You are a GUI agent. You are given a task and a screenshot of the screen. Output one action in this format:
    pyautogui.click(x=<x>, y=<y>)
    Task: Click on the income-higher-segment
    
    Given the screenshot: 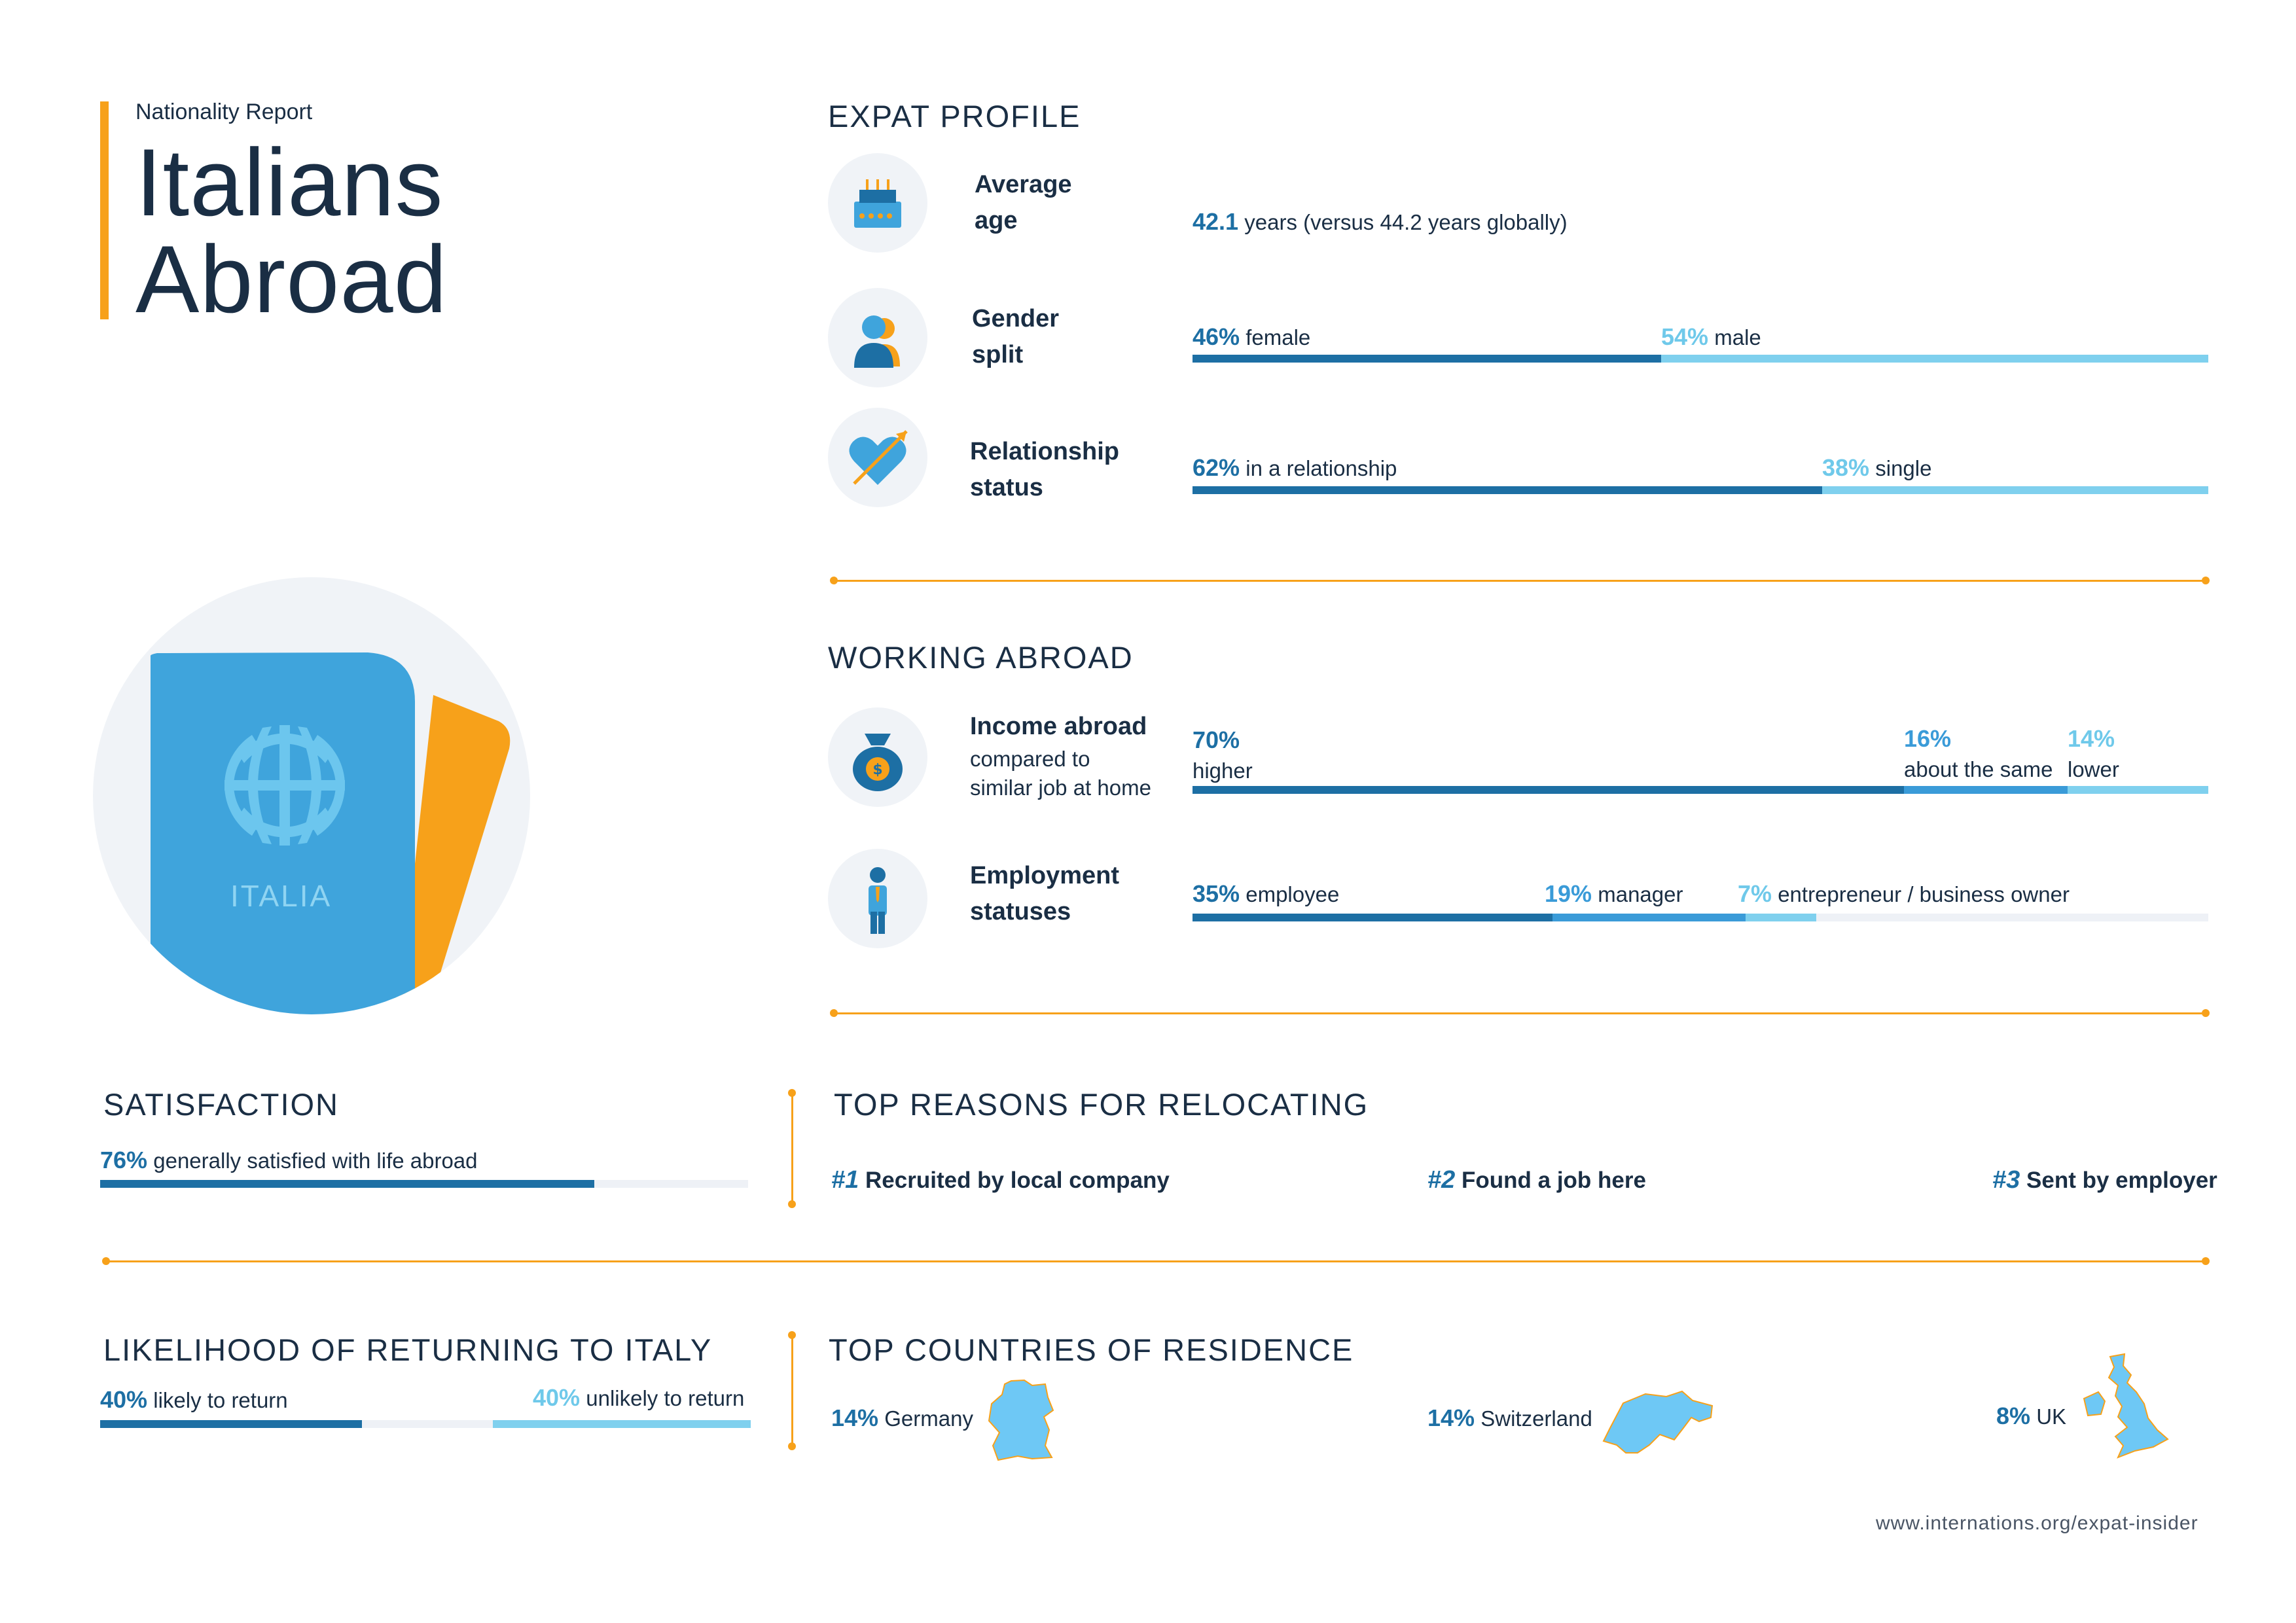 What is the action you would take?
    pyautogui.click(x=1548, y=790)
    